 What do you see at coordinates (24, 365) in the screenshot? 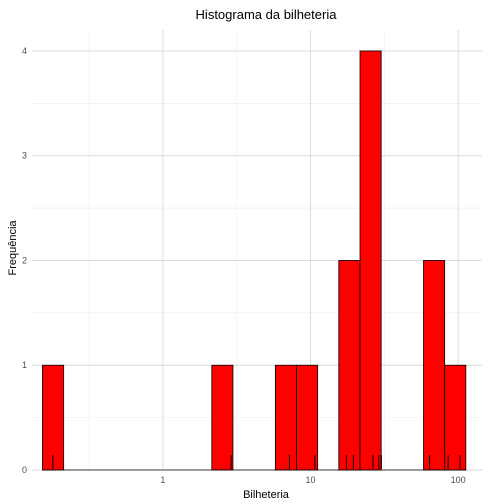
I see `y-tick-label: 1` at bounding box center [24, 365].